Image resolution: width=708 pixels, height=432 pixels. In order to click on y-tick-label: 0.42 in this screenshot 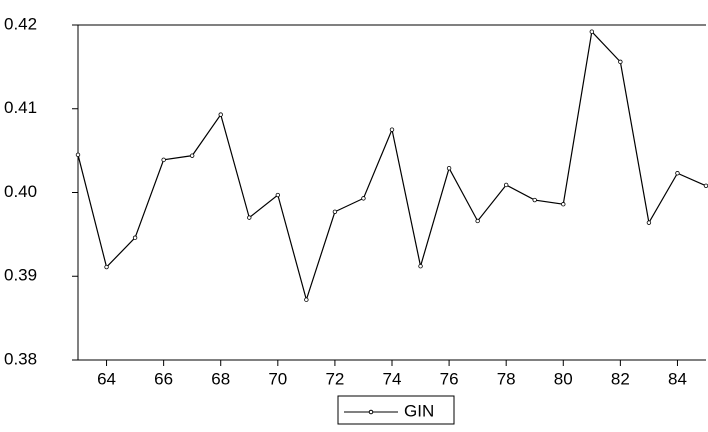, I will do `click(20, 23)`.